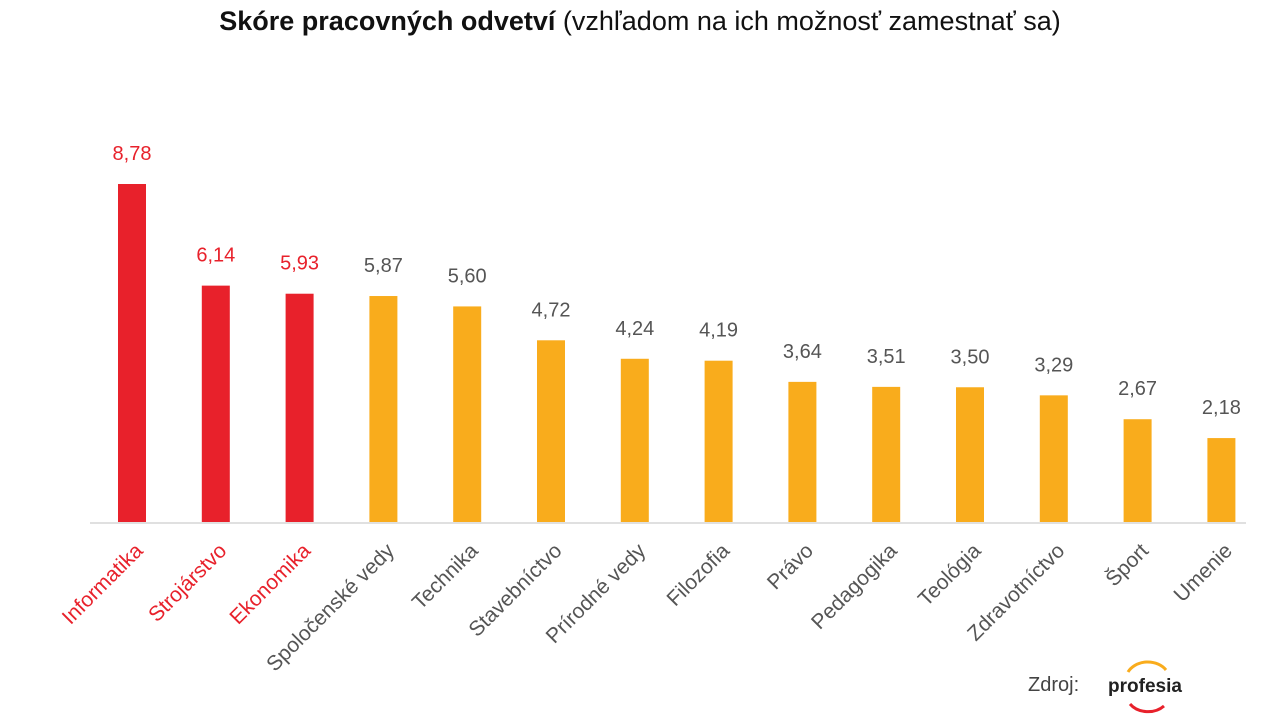 This screenshot has height=720, width=1280. I want to click on profesia-logo: profesia, so click(1145, 687).